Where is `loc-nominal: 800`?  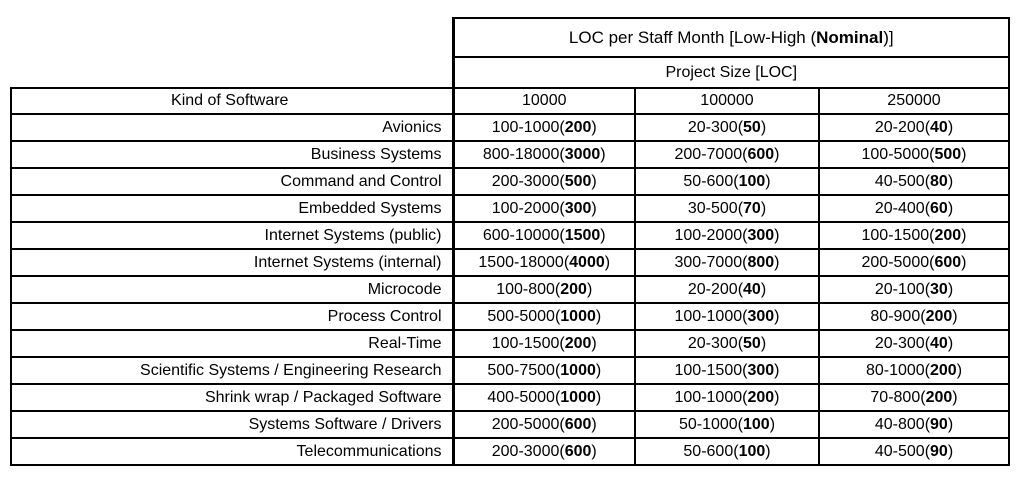 loc-nominal: 800 is located at coordinates (760, 262).